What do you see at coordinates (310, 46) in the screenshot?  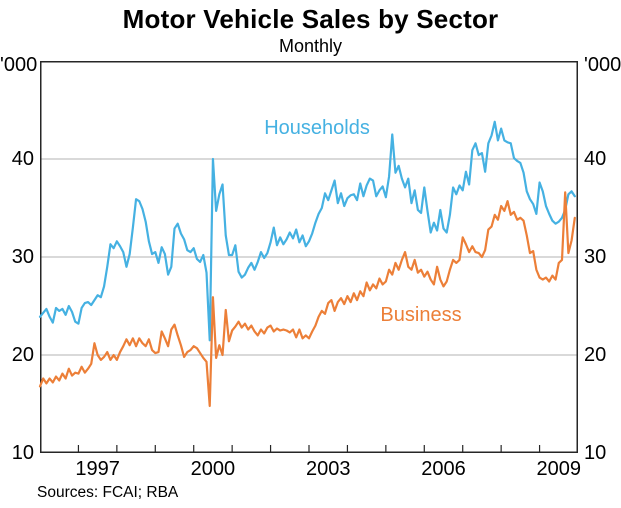 I see `chart-subtitle: Monthly` at bounding box center [310, 46].